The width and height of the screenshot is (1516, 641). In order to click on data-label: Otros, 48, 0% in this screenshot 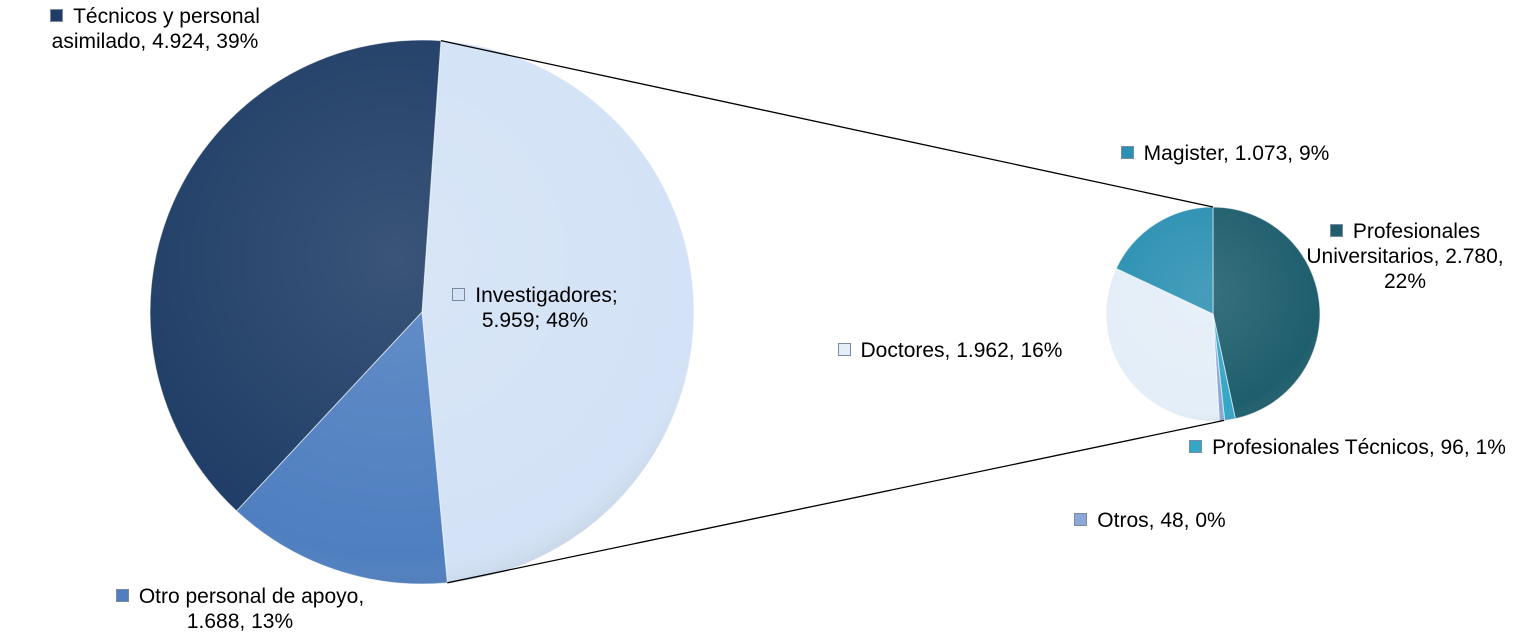, I will do `click(1150, 520)`.